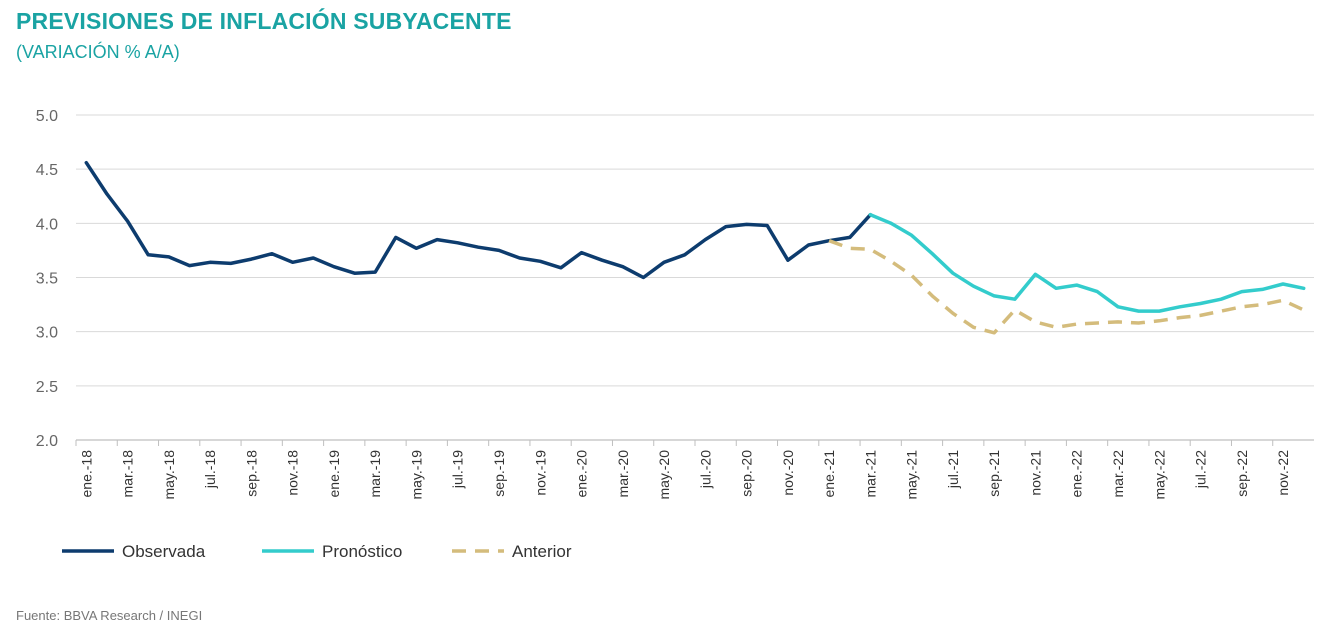 This screenshot has width=1335, height=634. I want to click on legend-label-pronostico: Pronóstico, so click(362, 551).